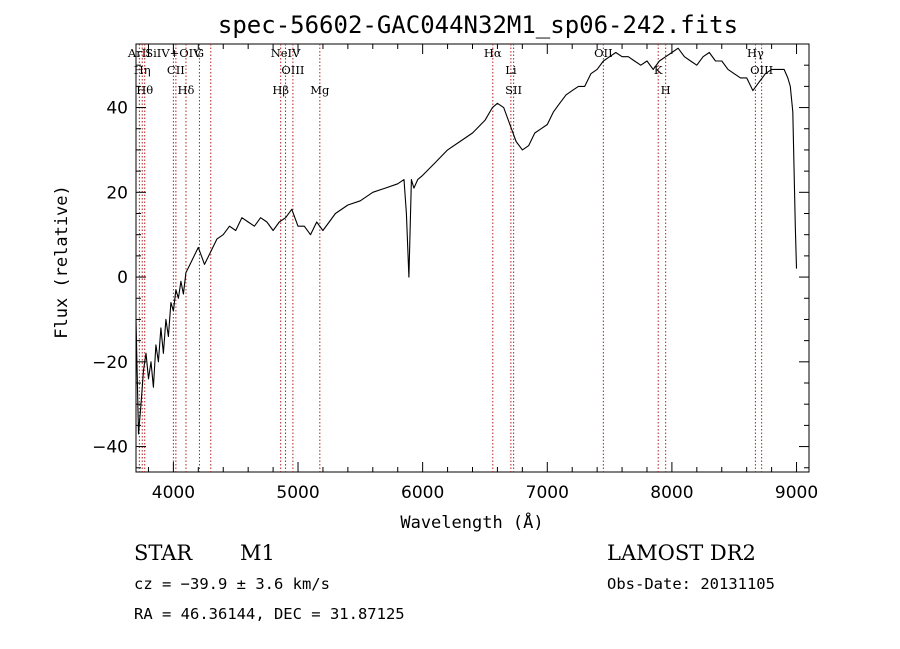 The height and width of the screenshot is (649, 900). Describe the element at coordinates (658, 70) in the screenshot. I see `line-mark-label: K` at that location.